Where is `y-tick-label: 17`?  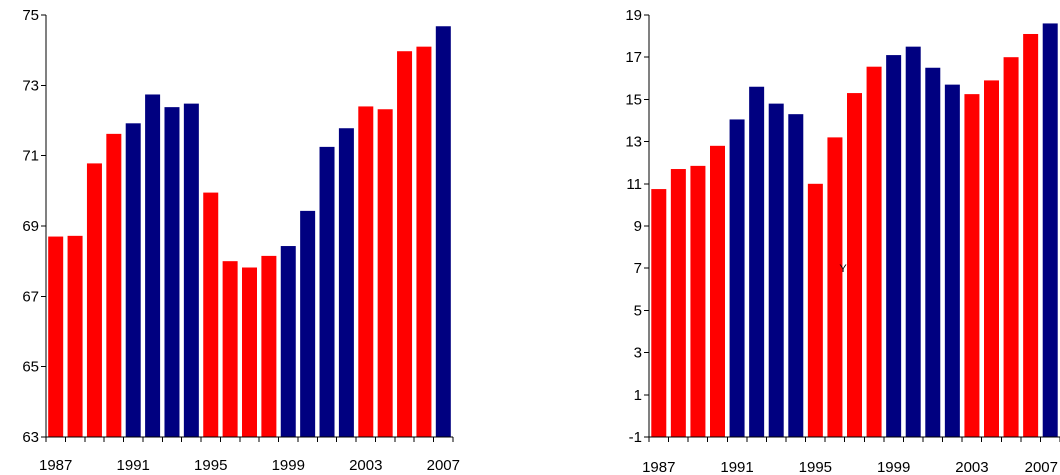
y-tick-label: 17 is located at coordinates (633, 57).